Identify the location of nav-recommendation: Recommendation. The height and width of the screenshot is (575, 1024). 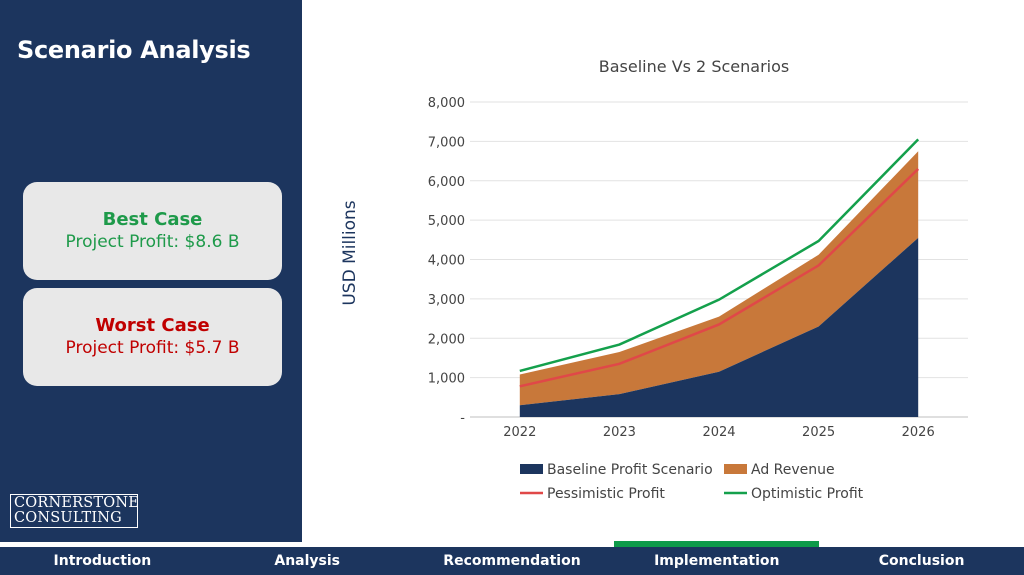
(512, 561).